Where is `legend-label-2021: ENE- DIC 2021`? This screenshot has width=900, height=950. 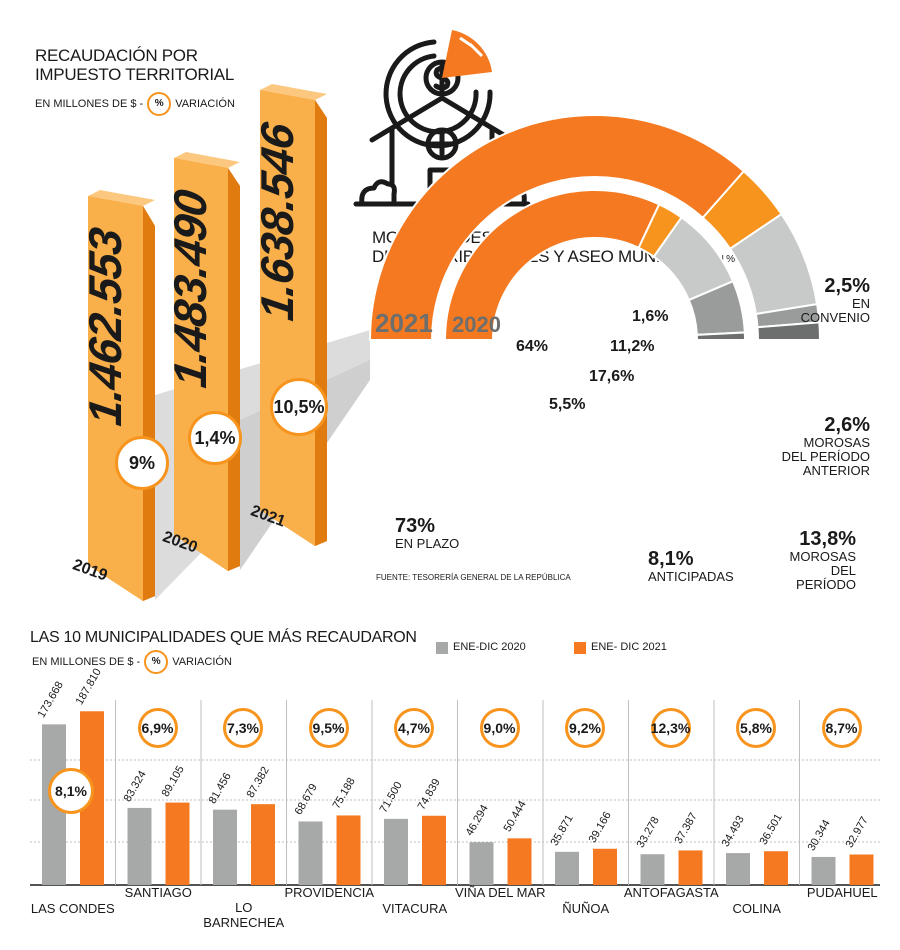
legend-label-2021: ENE- DIC 2021 is located at coordinates (629, 647).